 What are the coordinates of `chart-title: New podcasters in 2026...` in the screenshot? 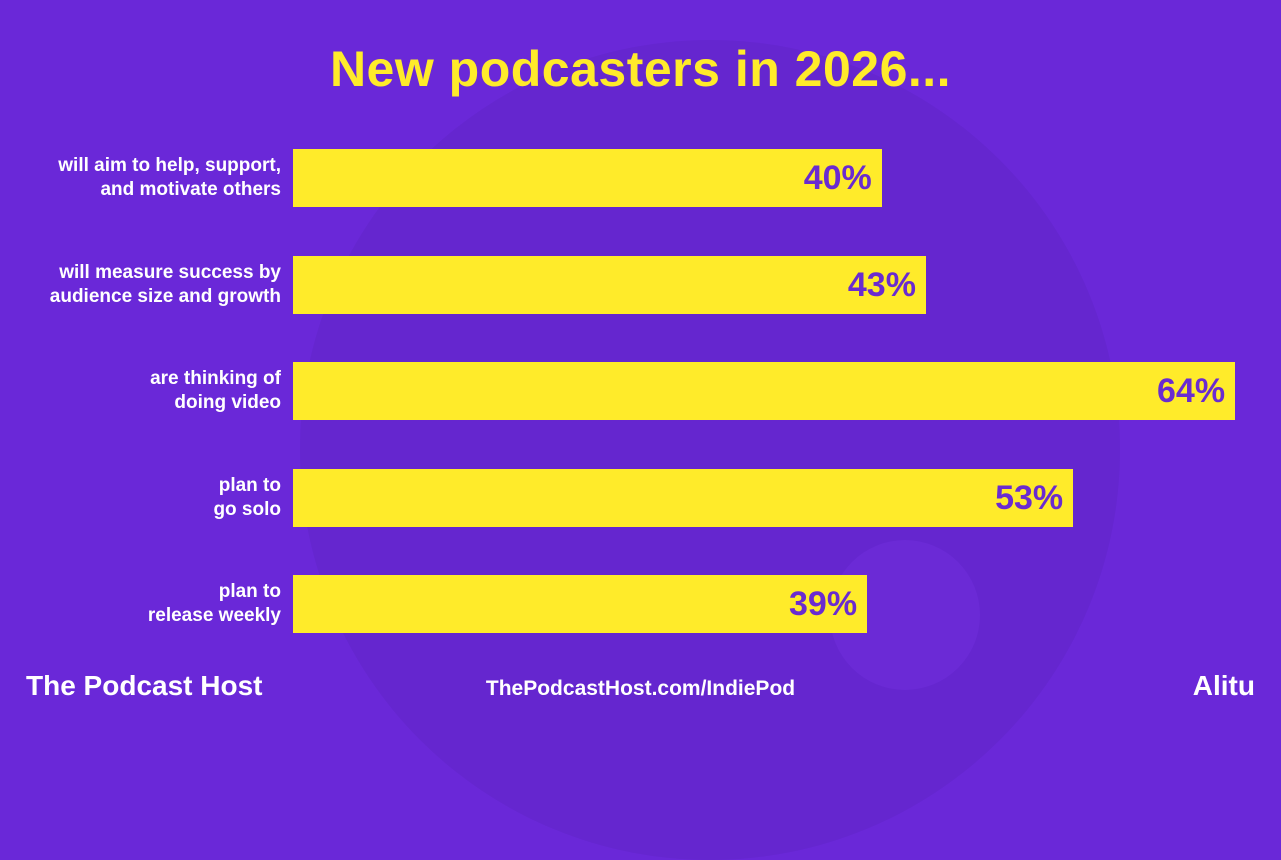 It's located at (640, 69).